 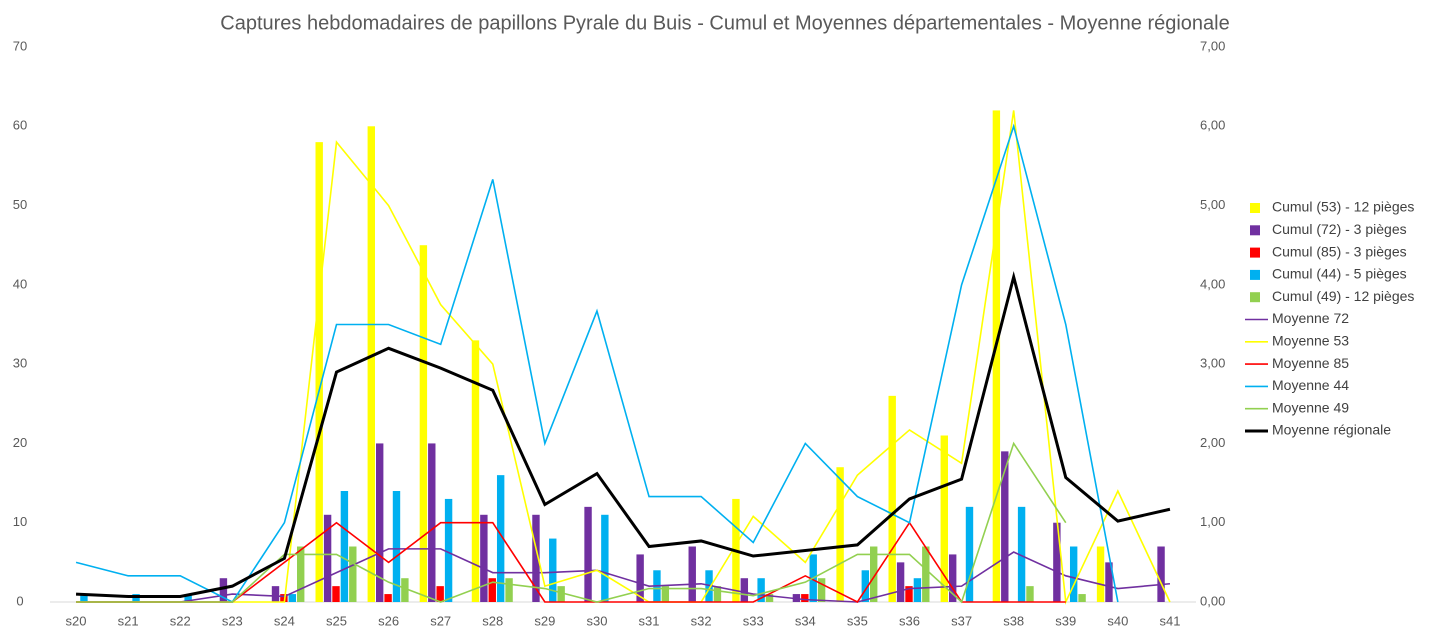 I want to click on x-tick-label: s28, so click(x=492, y=620).